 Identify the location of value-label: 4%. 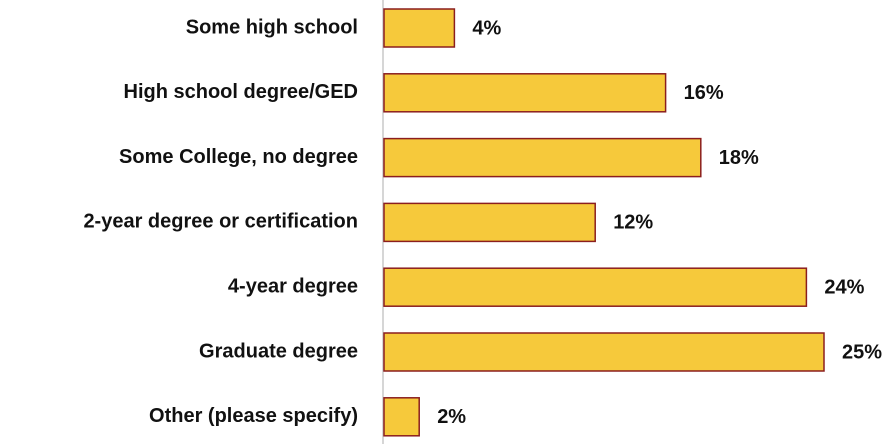
(486, 28).